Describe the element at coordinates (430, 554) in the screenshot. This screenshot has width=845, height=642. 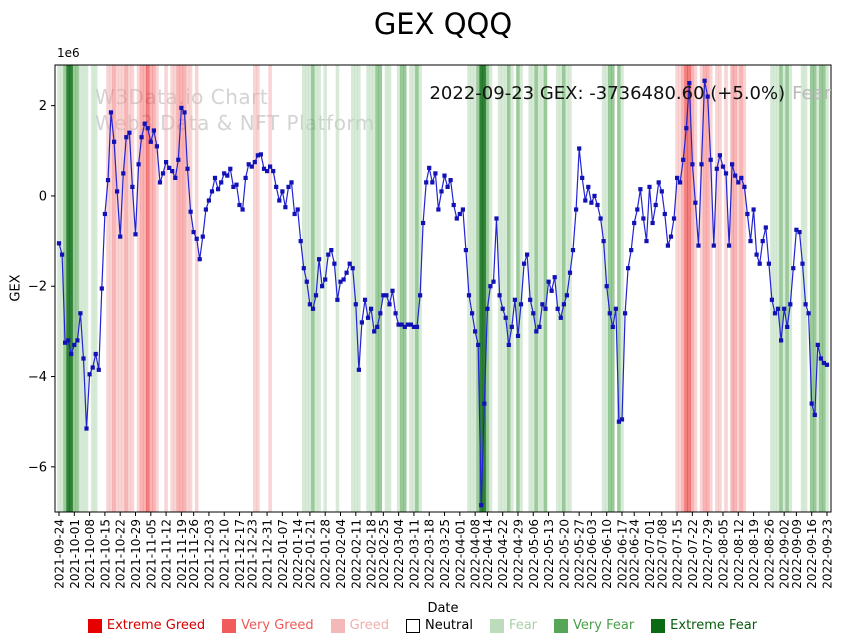
I see `x-tick-label: 2022-03-18` at that location.